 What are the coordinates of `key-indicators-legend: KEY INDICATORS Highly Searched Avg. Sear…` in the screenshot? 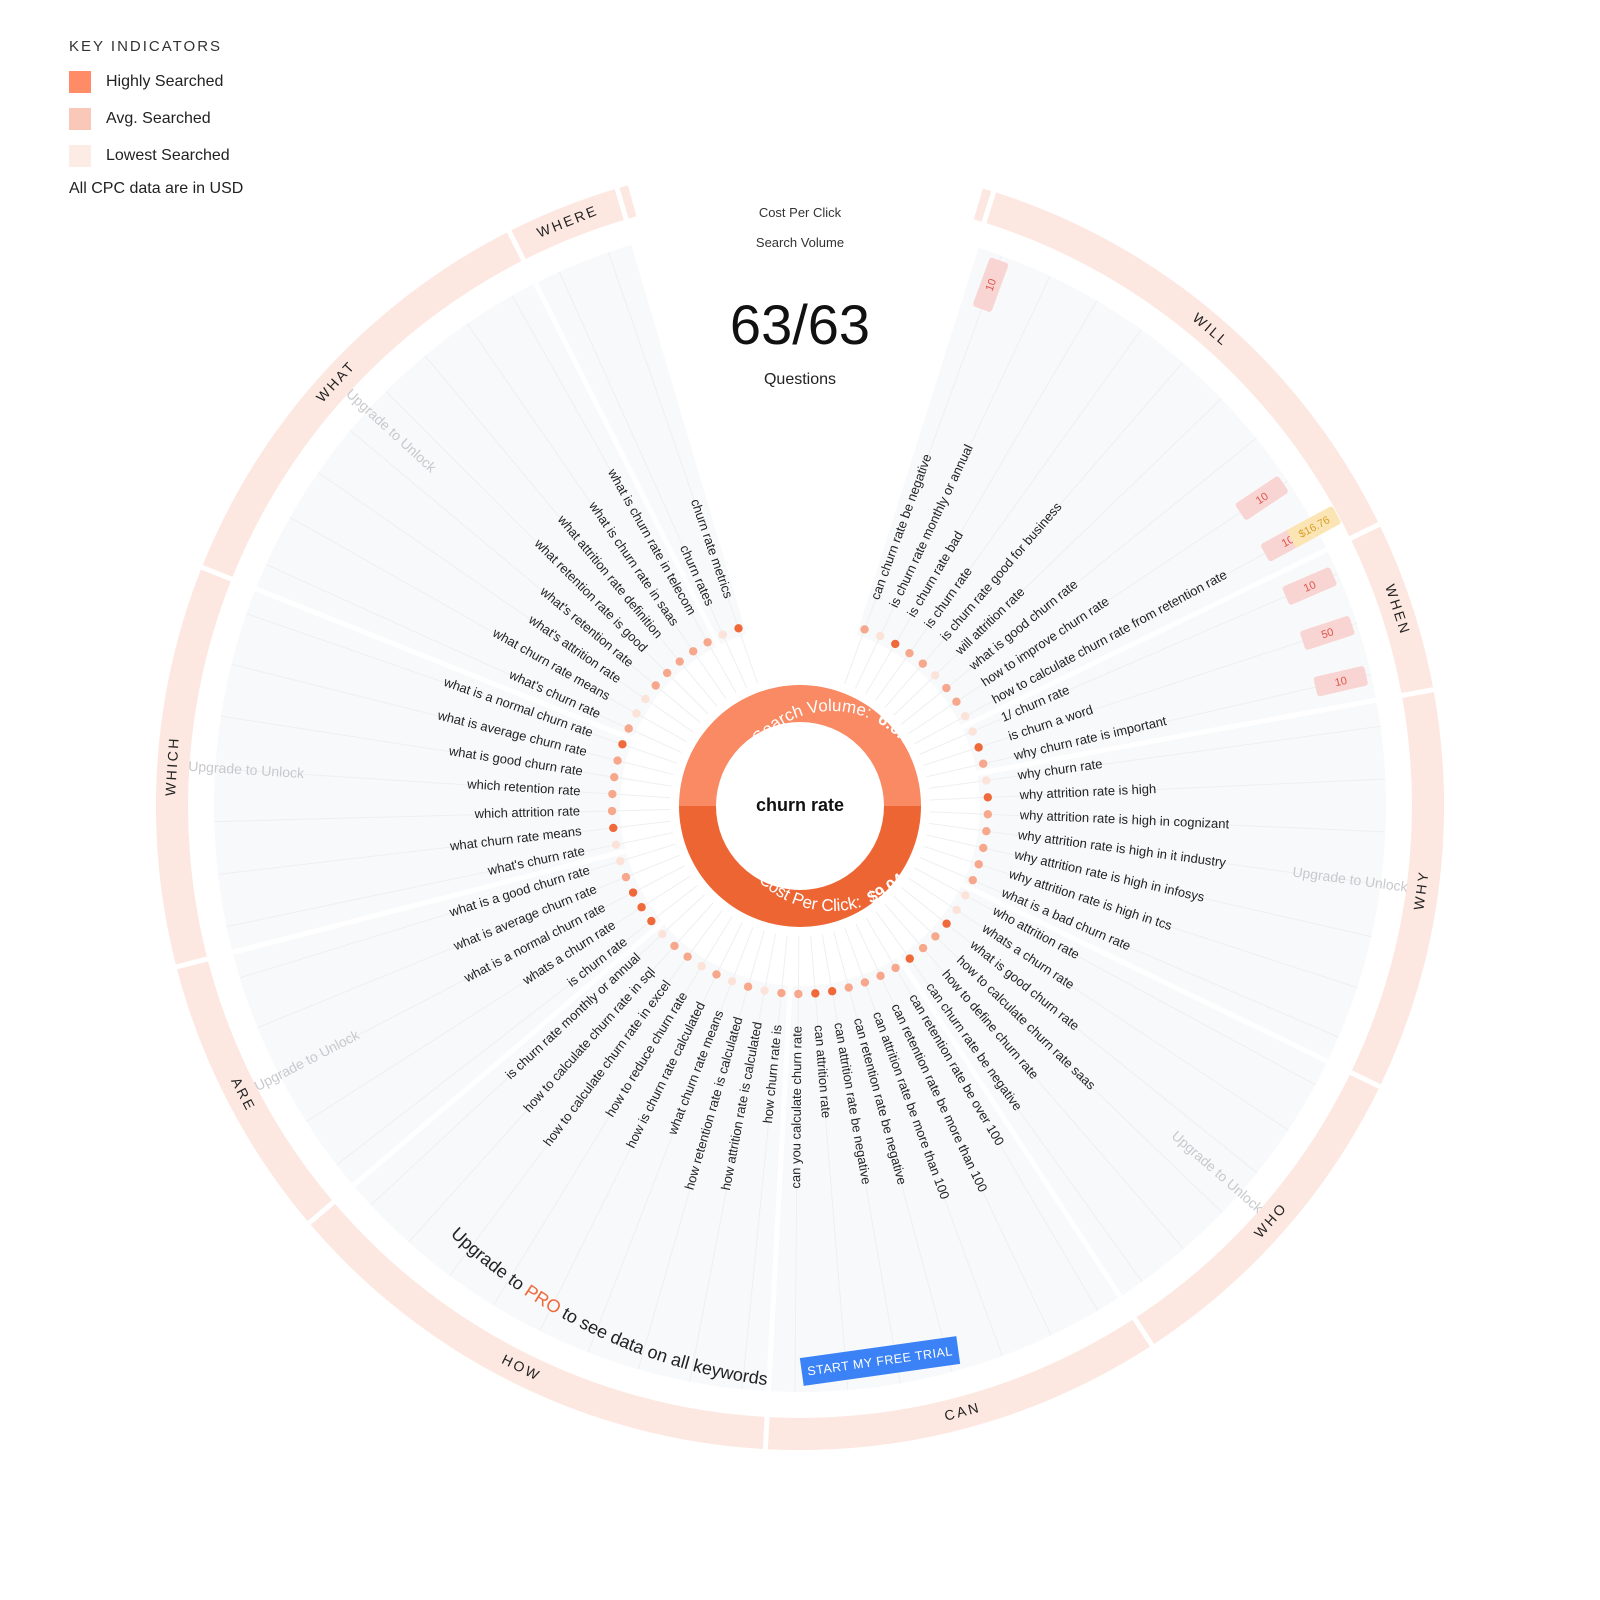 It's located at (199, 118).